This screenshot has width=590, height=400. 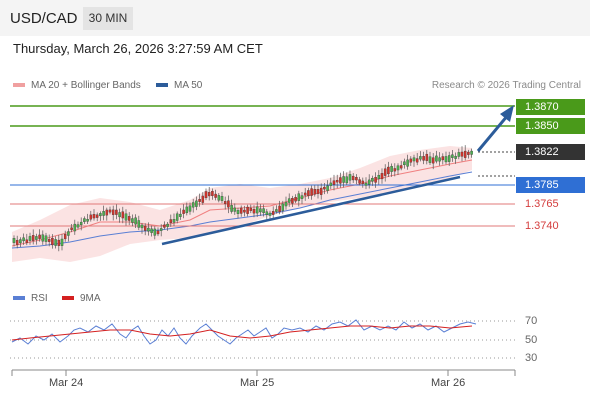 I want to click on ma50-swatch-icon, so click(x=162, y=85).